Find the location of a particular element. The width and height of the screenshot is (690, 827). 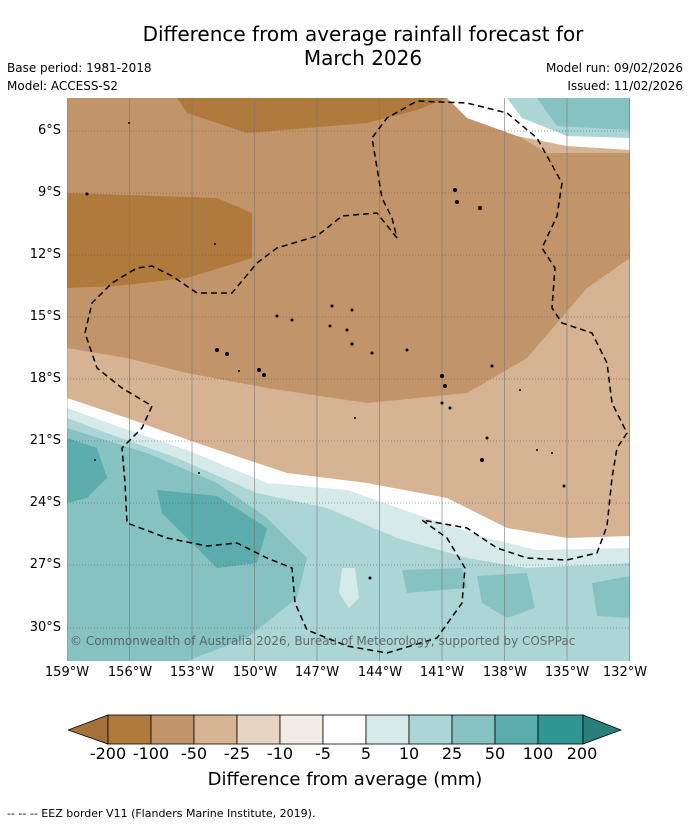

colorbar-tick: -200 is located at coordinates (108, 753).